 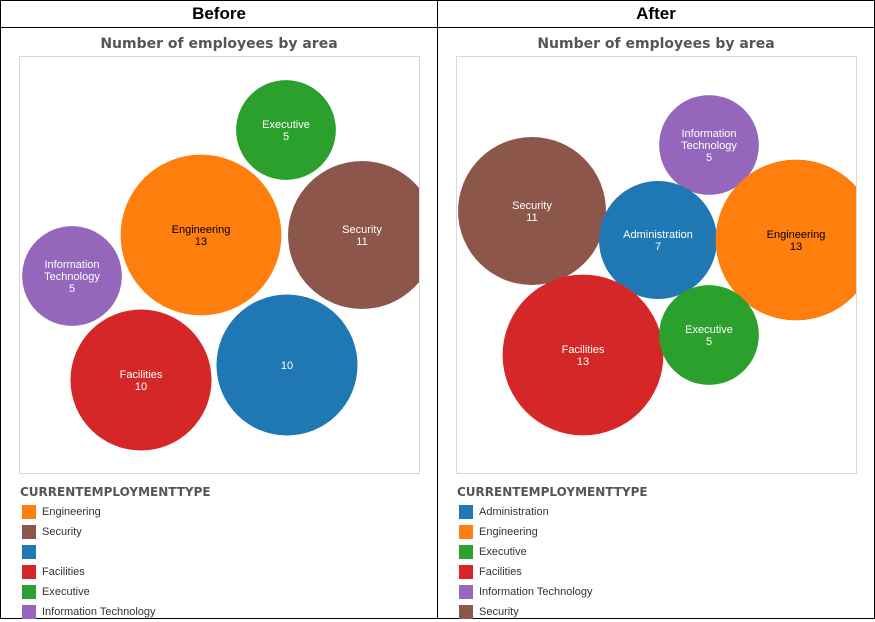 I want to click on legend-item: Administration, so click(x=657, y=512).